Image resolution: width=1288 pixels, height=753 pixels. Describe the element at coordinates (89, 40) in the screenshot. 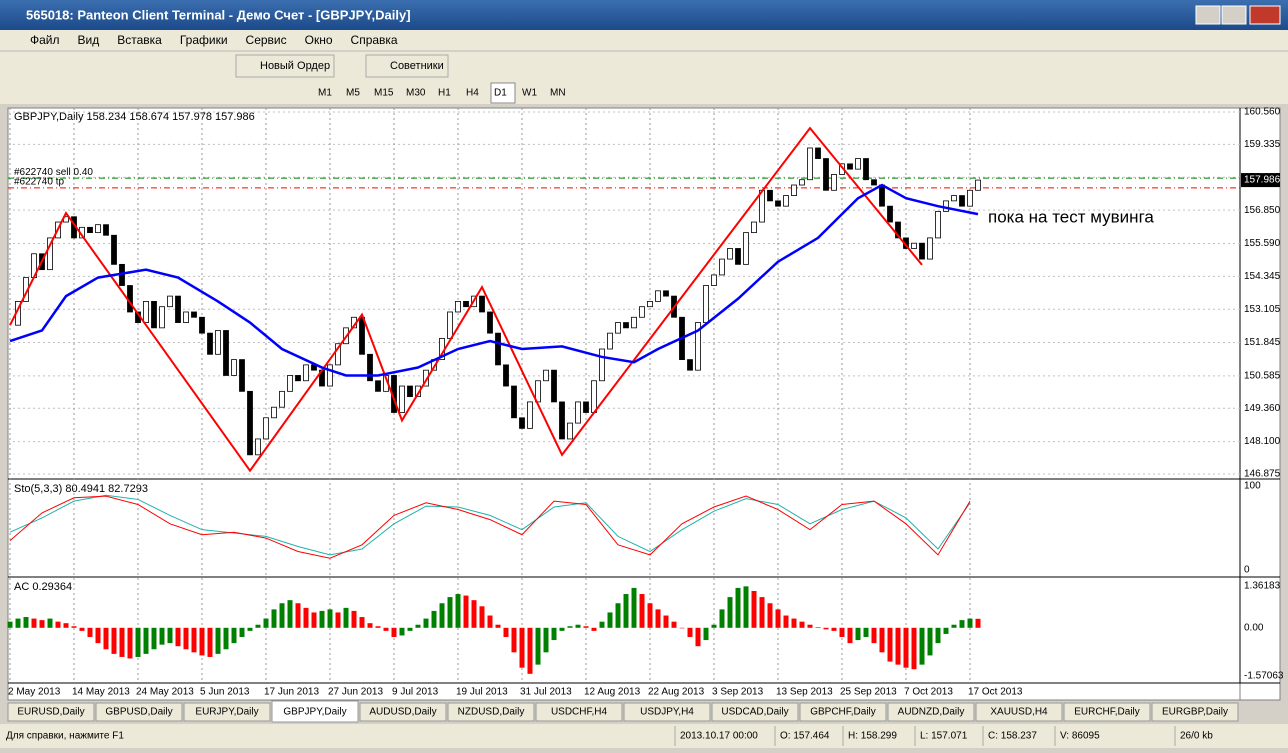

I see `menu-item: Вид` at that location.